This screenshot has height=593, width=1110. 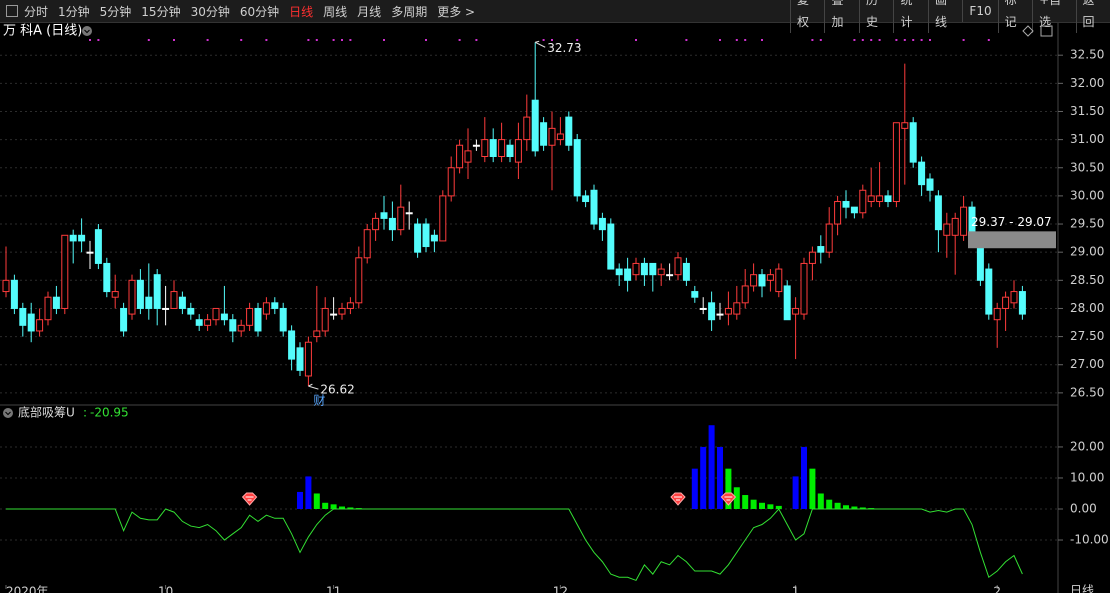 What do you see at coordinates (115, 11) in the screenshot?
I see `period-tab: 5分钟` at bounding box center [115, 11].